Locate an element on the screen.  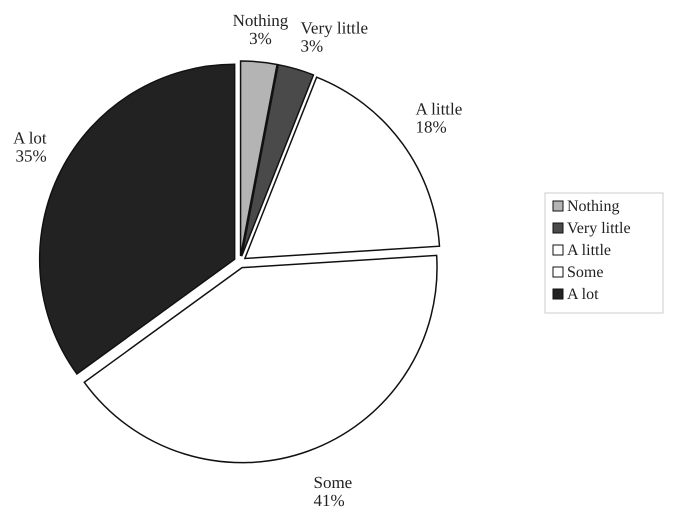
slice-label: A lot is located at coordinates (30, 138).